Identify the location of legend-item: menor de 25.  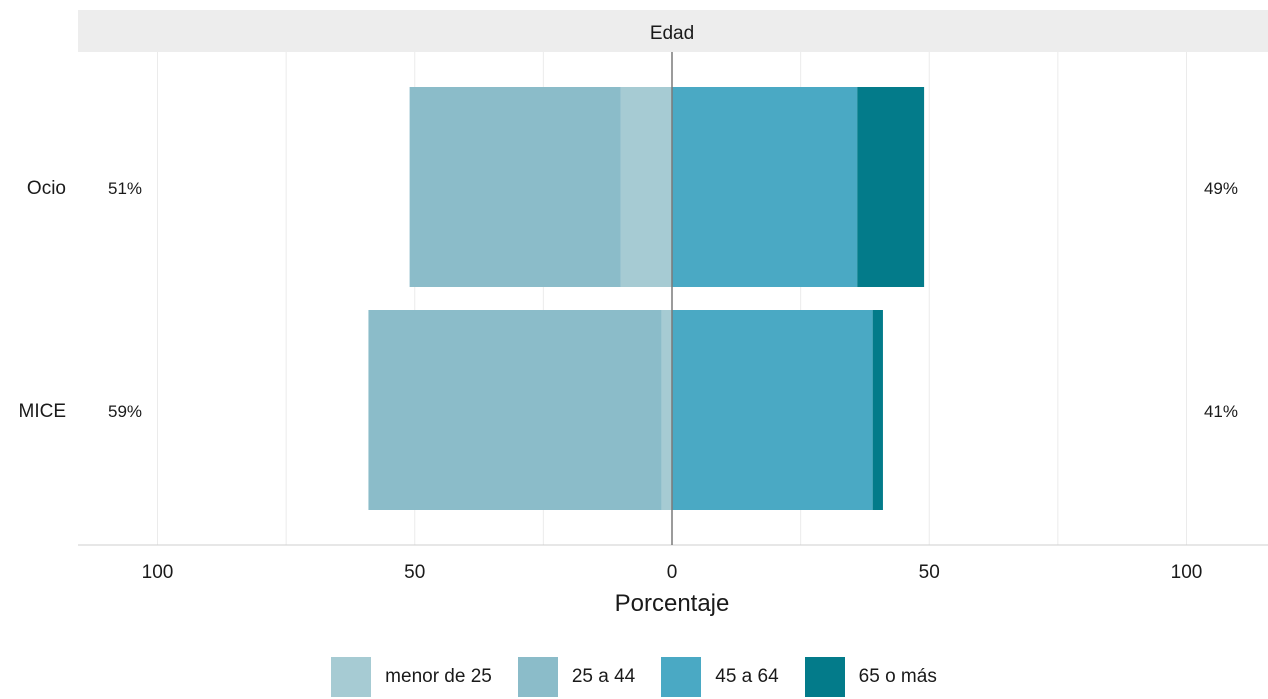
(411, 677).